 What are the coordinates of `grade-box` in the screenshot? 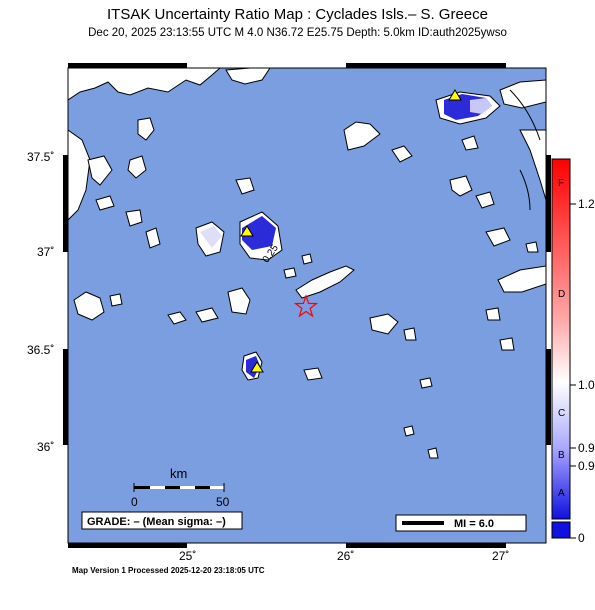 It's located at (162, 520).